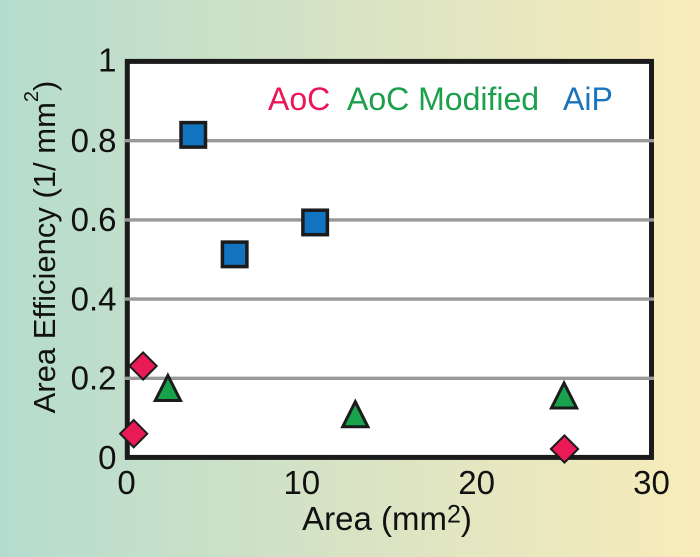  I want to click on svg-text: 30, so click(651, 482).